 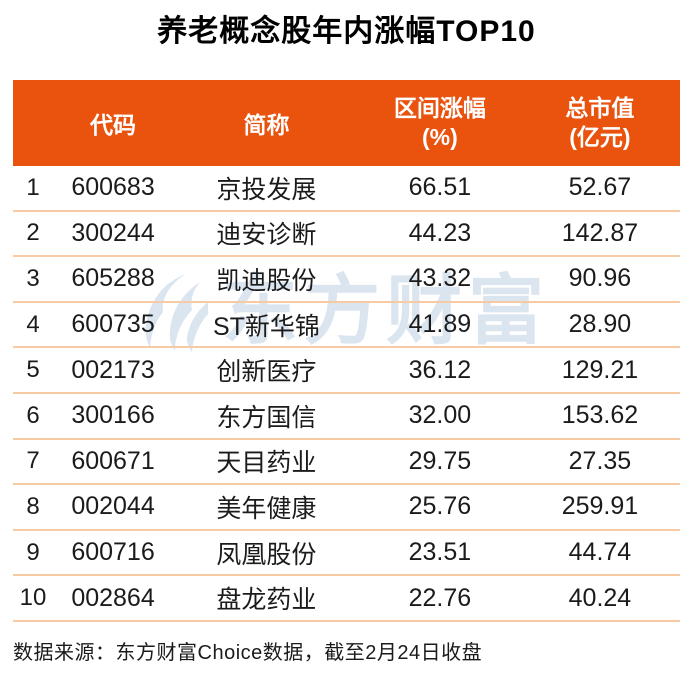 I want to click on cell-rank: 5, so click(x=33, y=370).